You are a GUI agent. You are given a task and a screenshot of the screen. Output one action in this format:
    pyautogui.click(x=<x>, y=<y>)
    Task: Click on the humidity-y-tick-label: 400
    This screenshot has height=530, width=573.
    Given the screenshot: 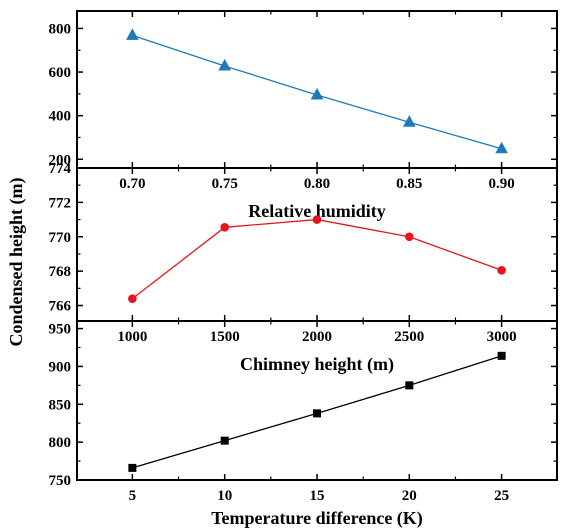 What is the action you would take?
    pyautogui.click(x=60, y=117)
    